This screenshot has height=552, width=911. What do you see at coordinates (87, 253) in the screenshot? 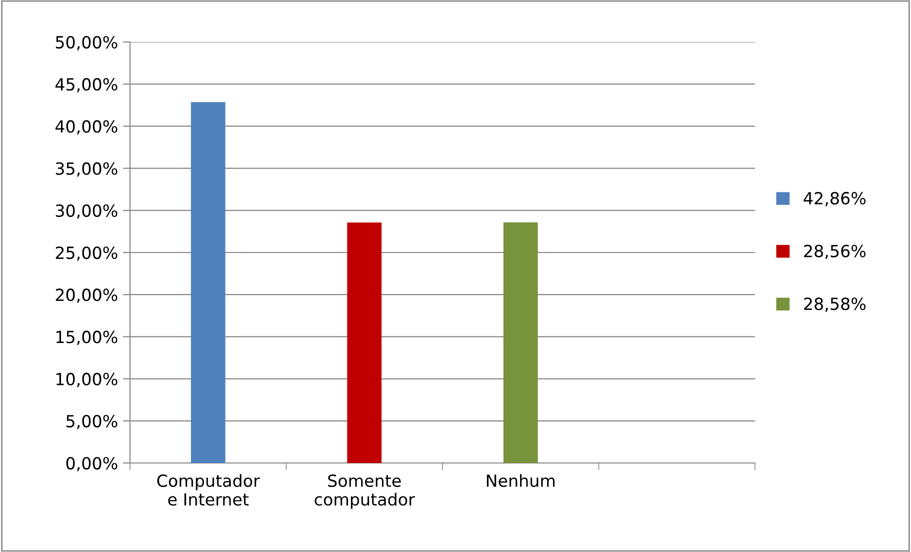
I see `y-tick-label: 25,00%` at bounding box center [87, 253].